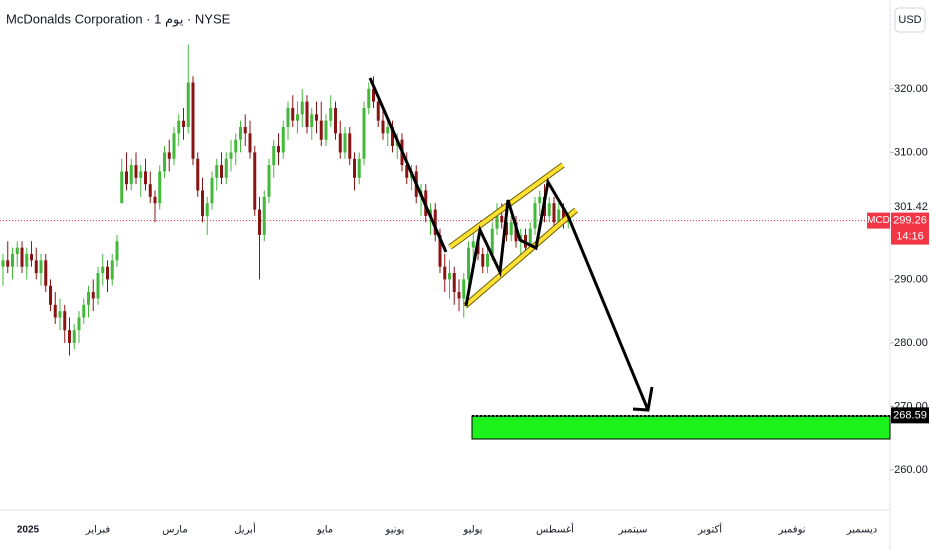 The height and width of the screenshot is (550, 932). What do you see at coordinates (911, 343) in the screenshot?
I see `y-tick-label: 280.00` at bounding box center [911, 343].